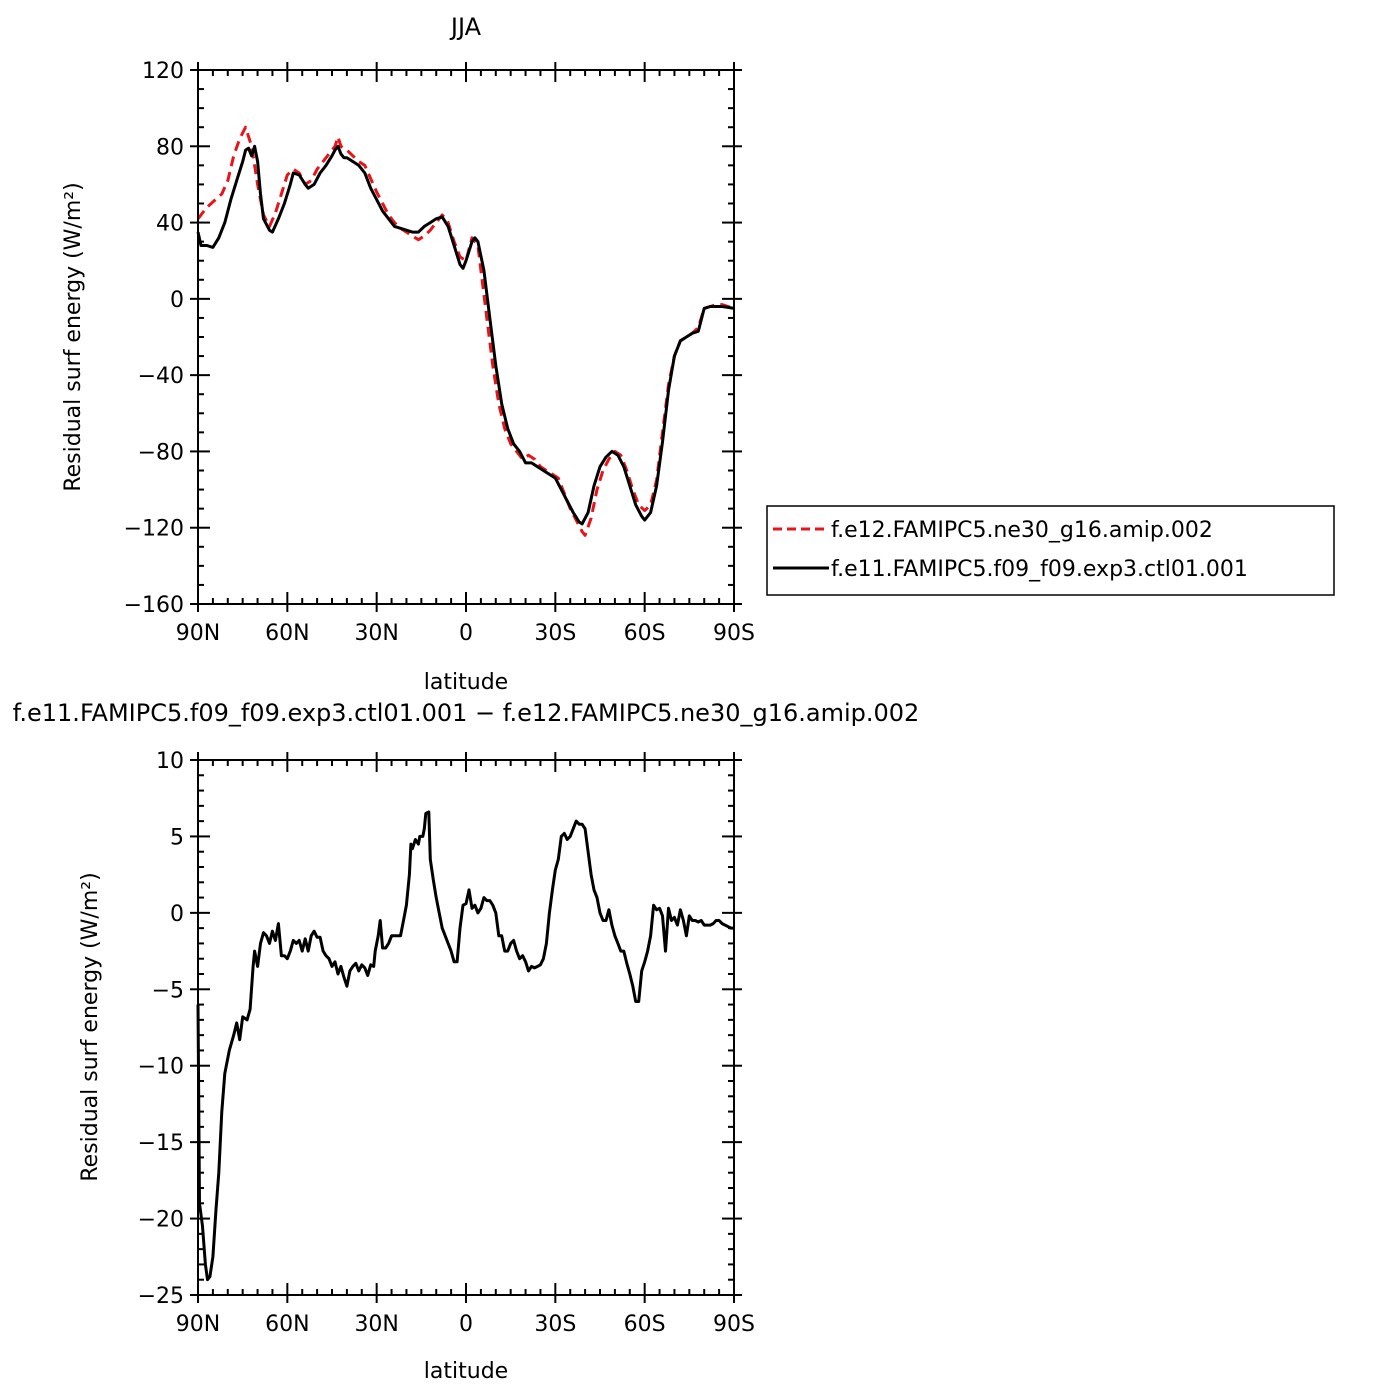  What do you see at coordinates (466, 1371) in the screenshot?
I see `bottom-panel-x-axis-label: latitude` at bounding box center [466, 1371].